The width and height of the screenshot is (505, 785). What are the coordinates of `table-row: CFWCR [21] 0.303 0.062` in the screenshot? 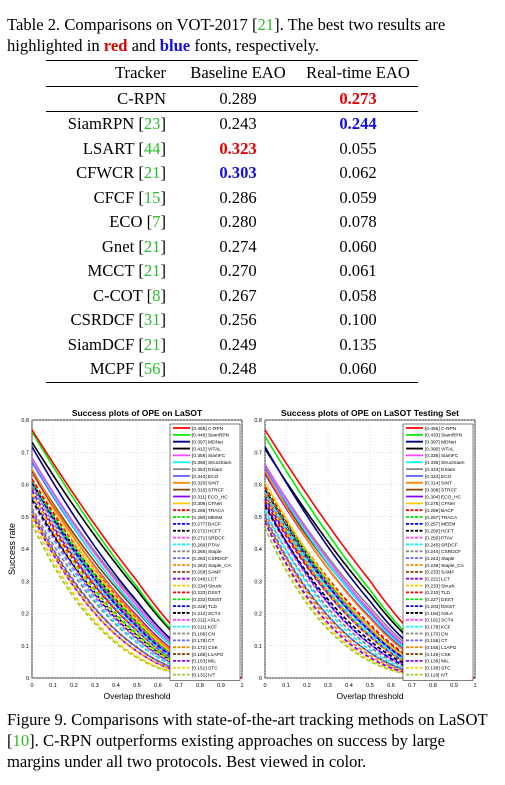 It's located at (232, 173).